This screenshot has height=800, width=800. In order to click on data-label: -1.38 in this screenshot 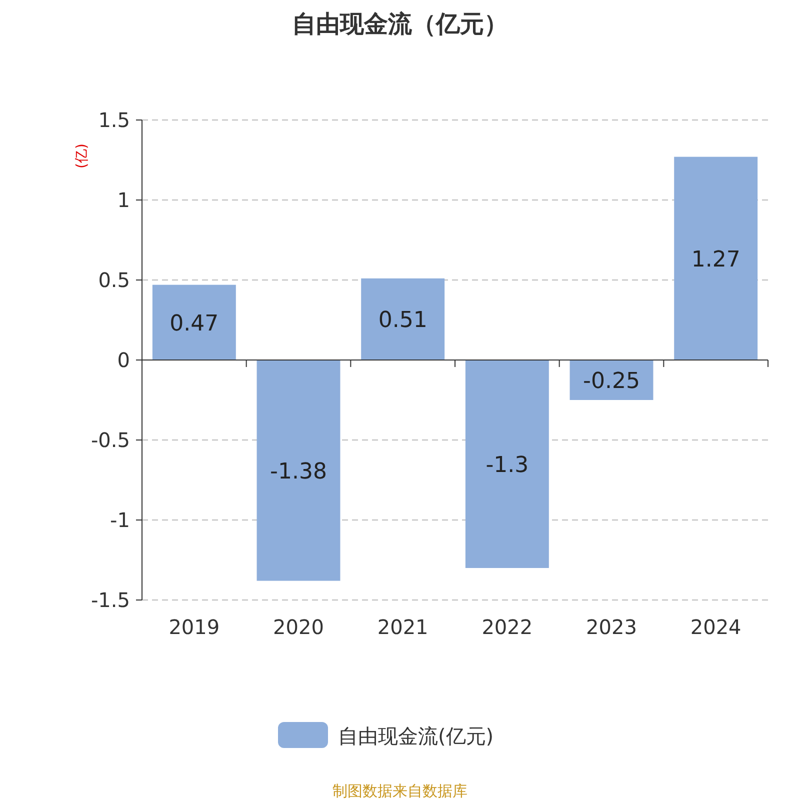, I will do `click(298, 471)`.